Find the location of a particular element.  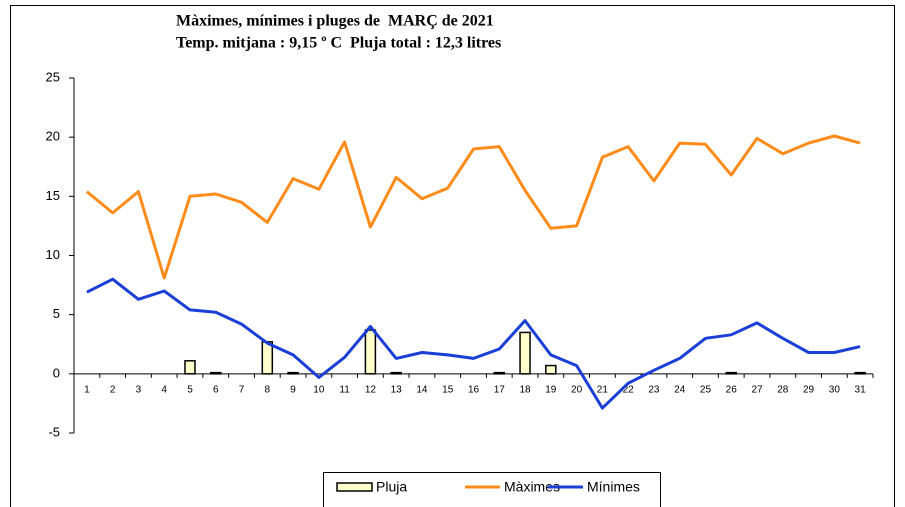

x-tick-label: 6 is located at coordinates (216, 389).